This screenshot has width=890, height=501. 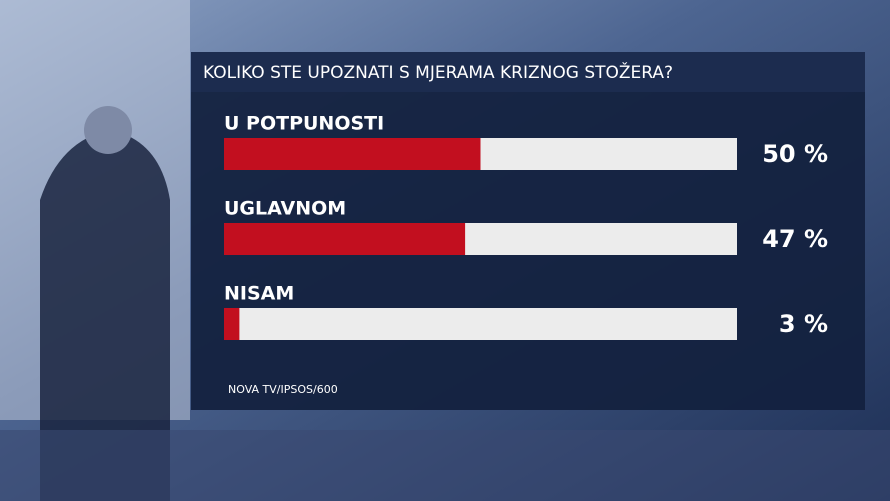 I want to click on category-label: NISAM, so click(x=259, y=294).